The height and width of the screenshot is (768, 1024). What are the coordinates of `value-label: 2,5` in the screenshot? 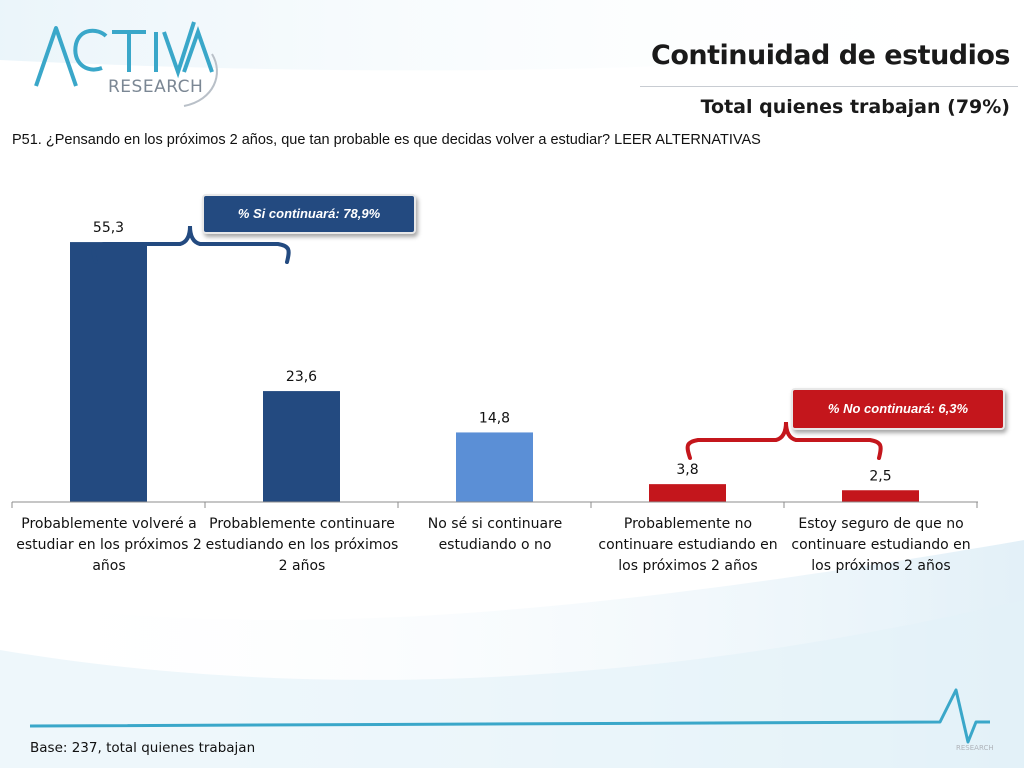 It's located at (880, 476).